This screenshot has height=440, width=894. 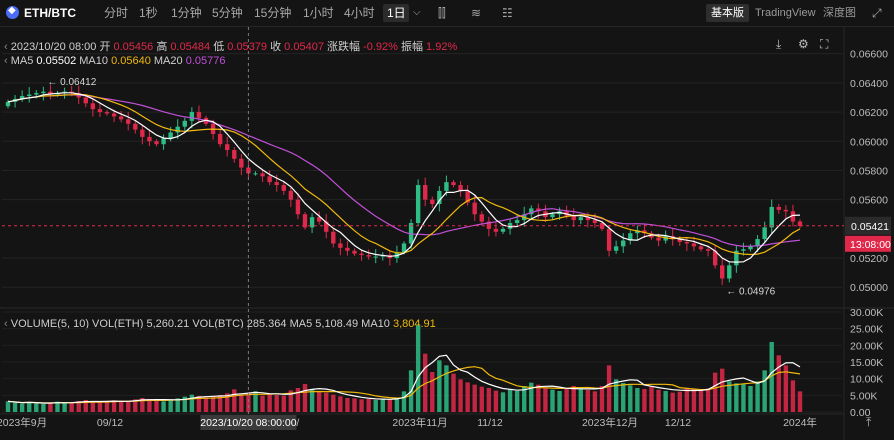 I want to click on indicator-icon: ≋, so click(x=476, y=13).